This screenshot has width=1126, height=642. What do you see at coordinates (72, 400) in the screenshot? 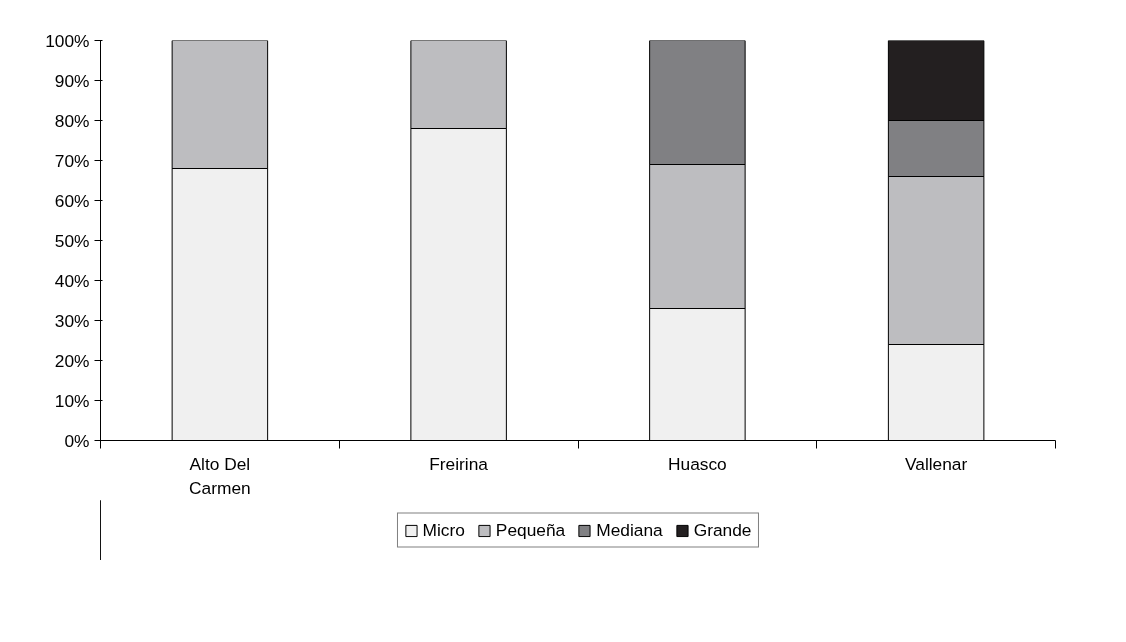
I see `y-tick-label: 10%` at bounding box center [72, 400].